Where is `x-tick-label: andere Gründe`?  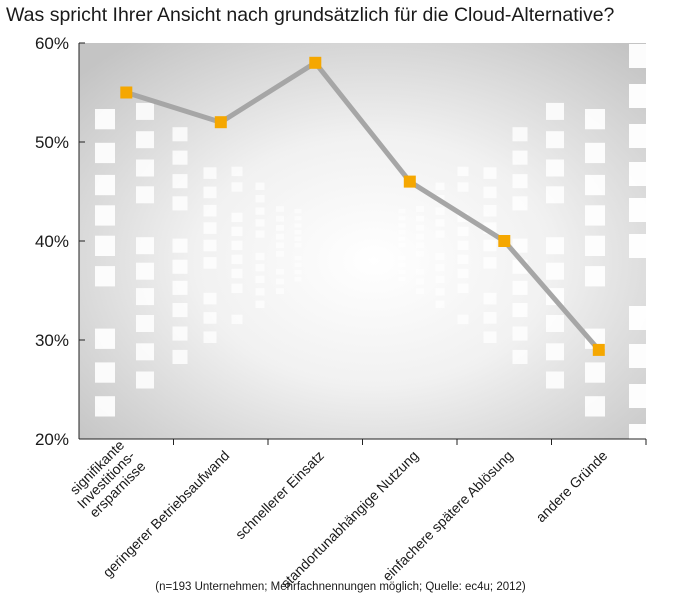 x-tick-label: andere Gründe is located at coordinates (571, 486).